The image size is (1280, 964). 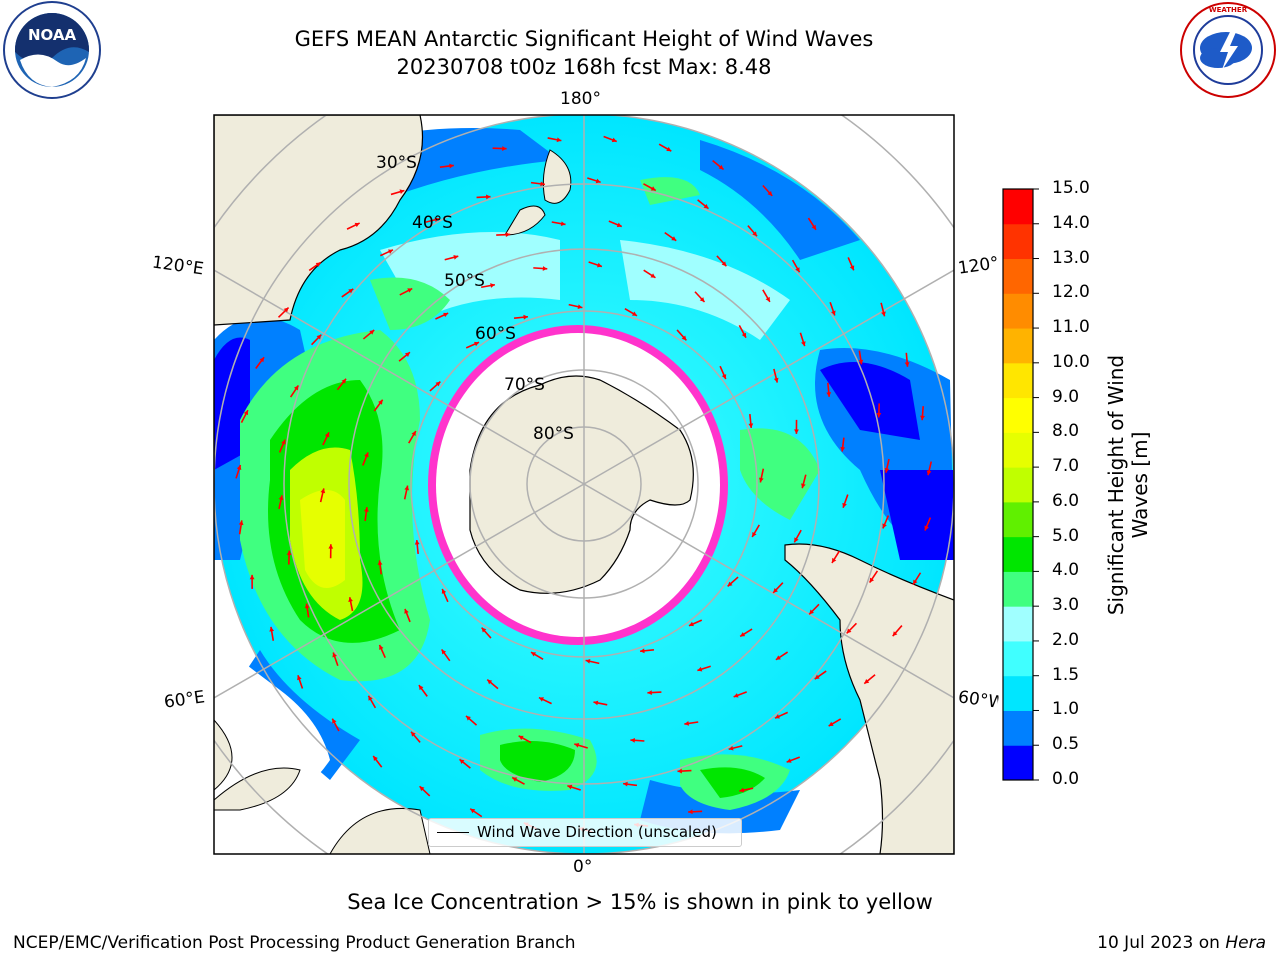 I want to click on colorbar-tick-label: 5.0, so click(x=1065, y=536).